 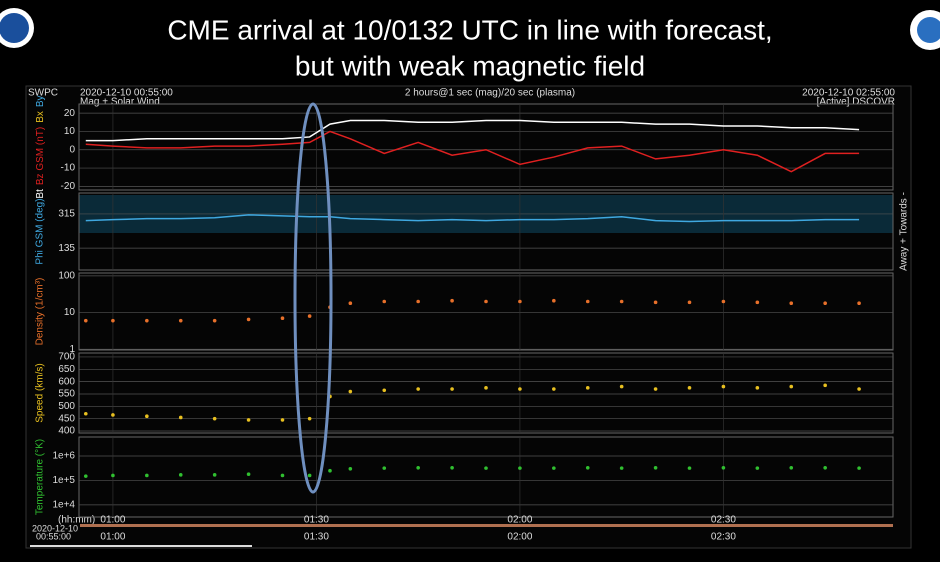 I want to click on source: SWPC, so click(x=43, y=93).